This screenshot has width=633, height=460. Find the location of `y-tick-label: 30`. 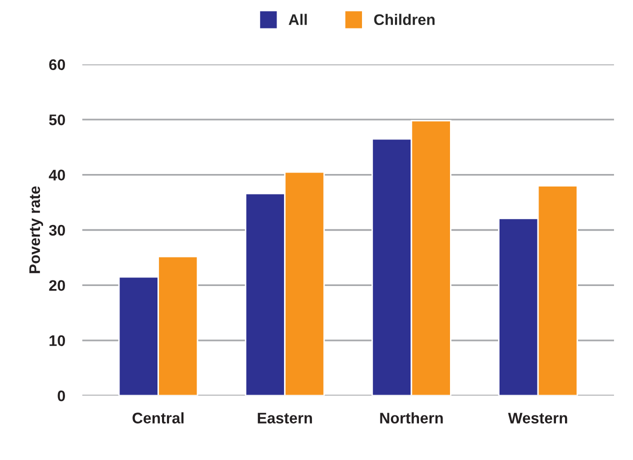

y-tick-label: 30 is located at coordinates (56, 230).